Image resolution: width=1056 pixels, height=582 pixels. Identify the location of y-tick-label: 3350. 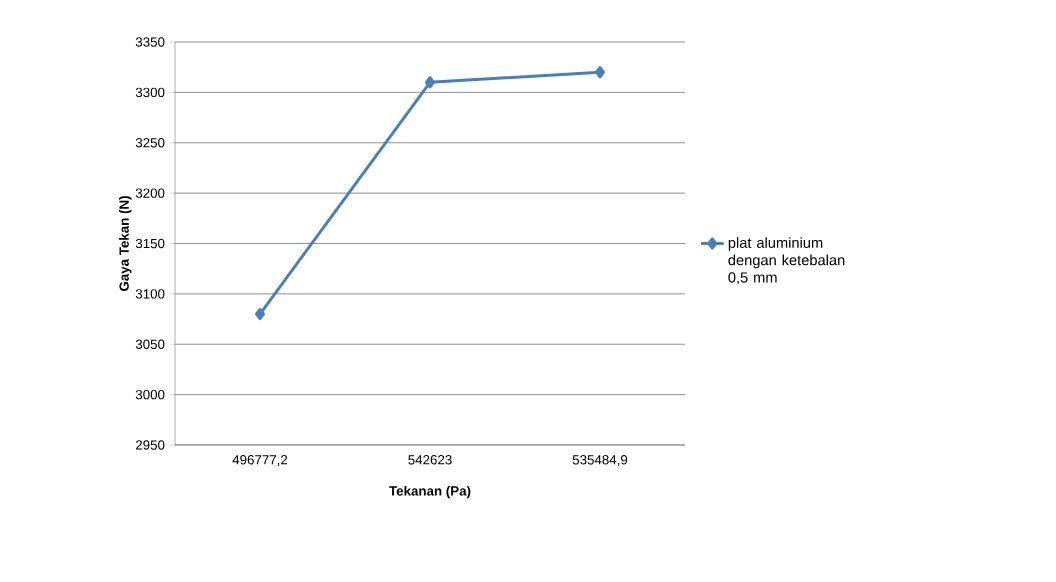
(150, 42).